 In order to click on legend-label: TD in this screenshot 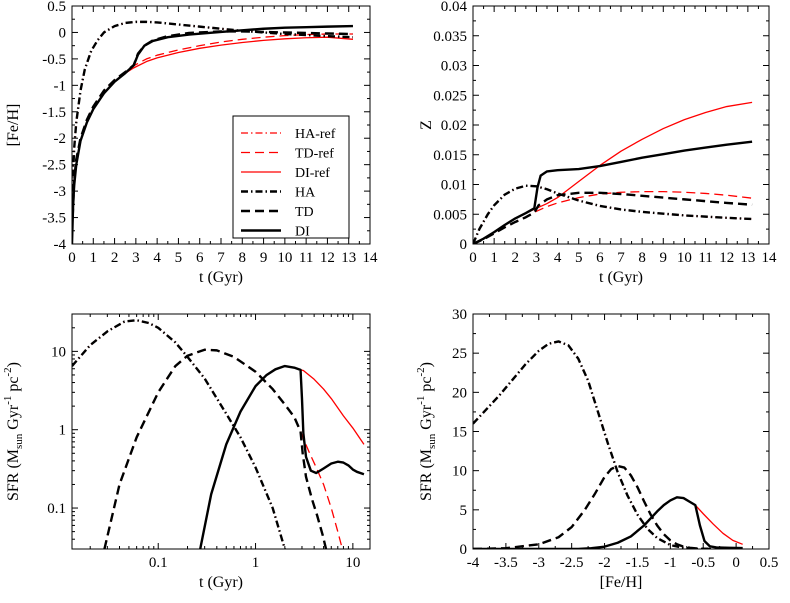, I will do `click(304, 212)`.